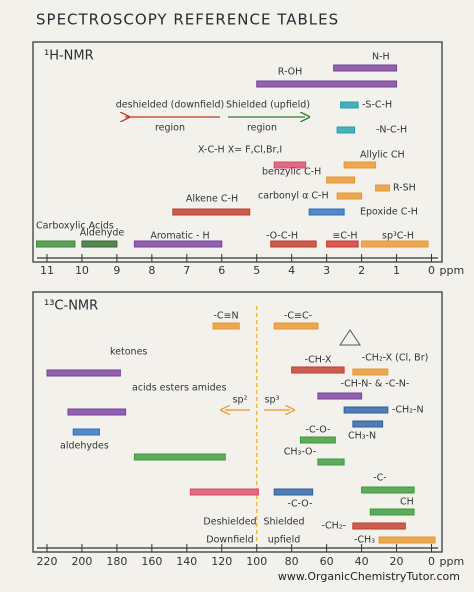 The width and height of the screenshot is (474, 592). Describe the element at coordinates (47, 270) in the screenshot. I see `x-tick-label: 11` at that location.